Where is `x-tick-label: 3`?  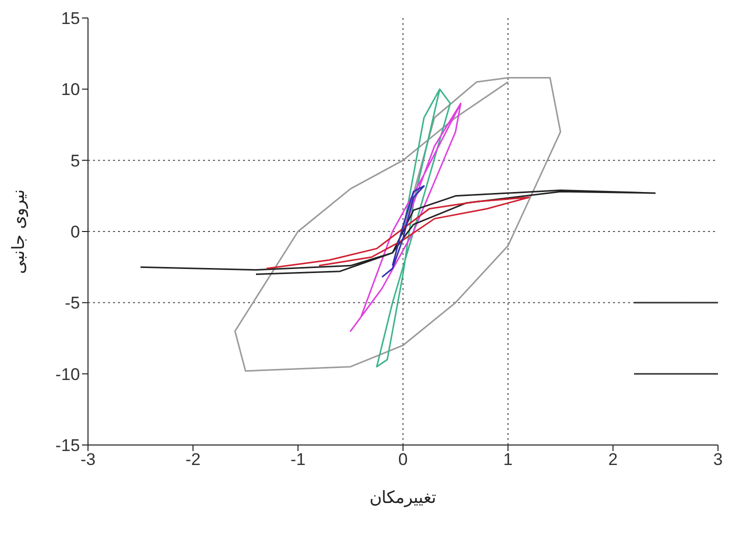 x-tick-label: 3 is located at coordinates (718, 460).